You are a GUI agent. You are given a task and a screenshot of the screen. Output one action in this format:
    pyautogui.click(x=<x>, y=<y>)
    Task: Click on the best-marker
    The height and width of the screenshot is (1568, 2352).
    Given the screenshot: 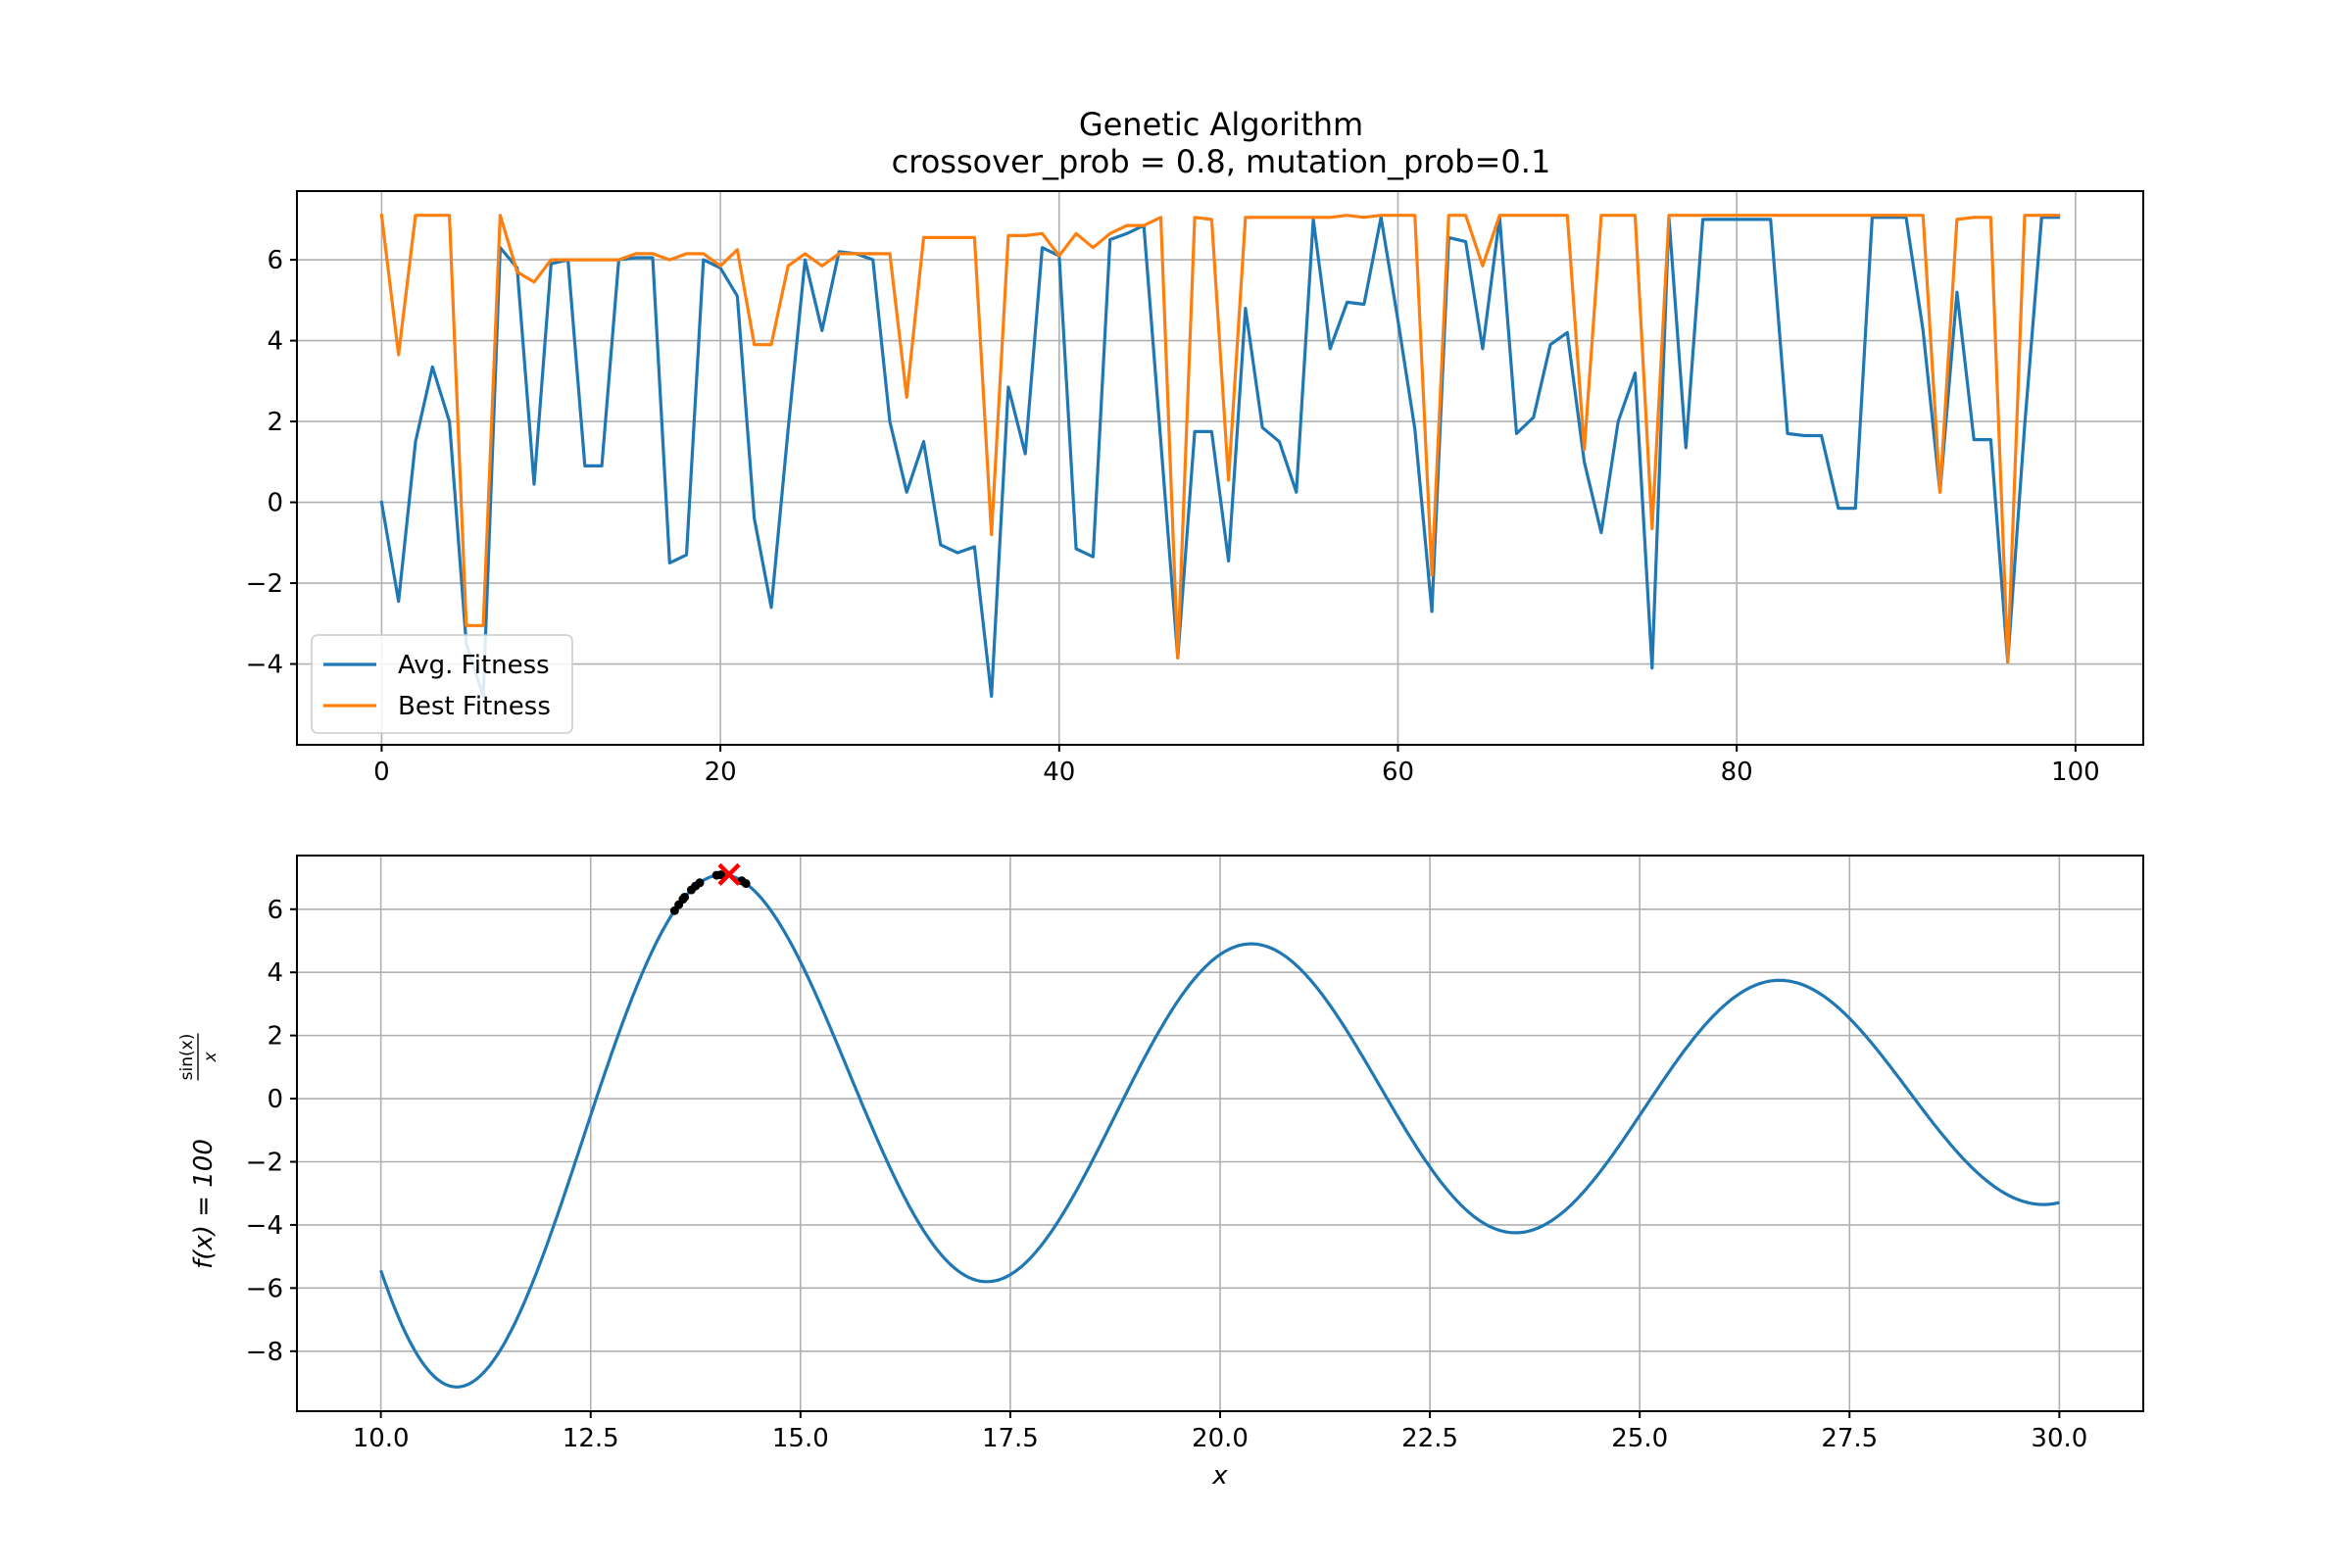 What is the action you would take?
    pyautogui.click(x=729, y=874)
    